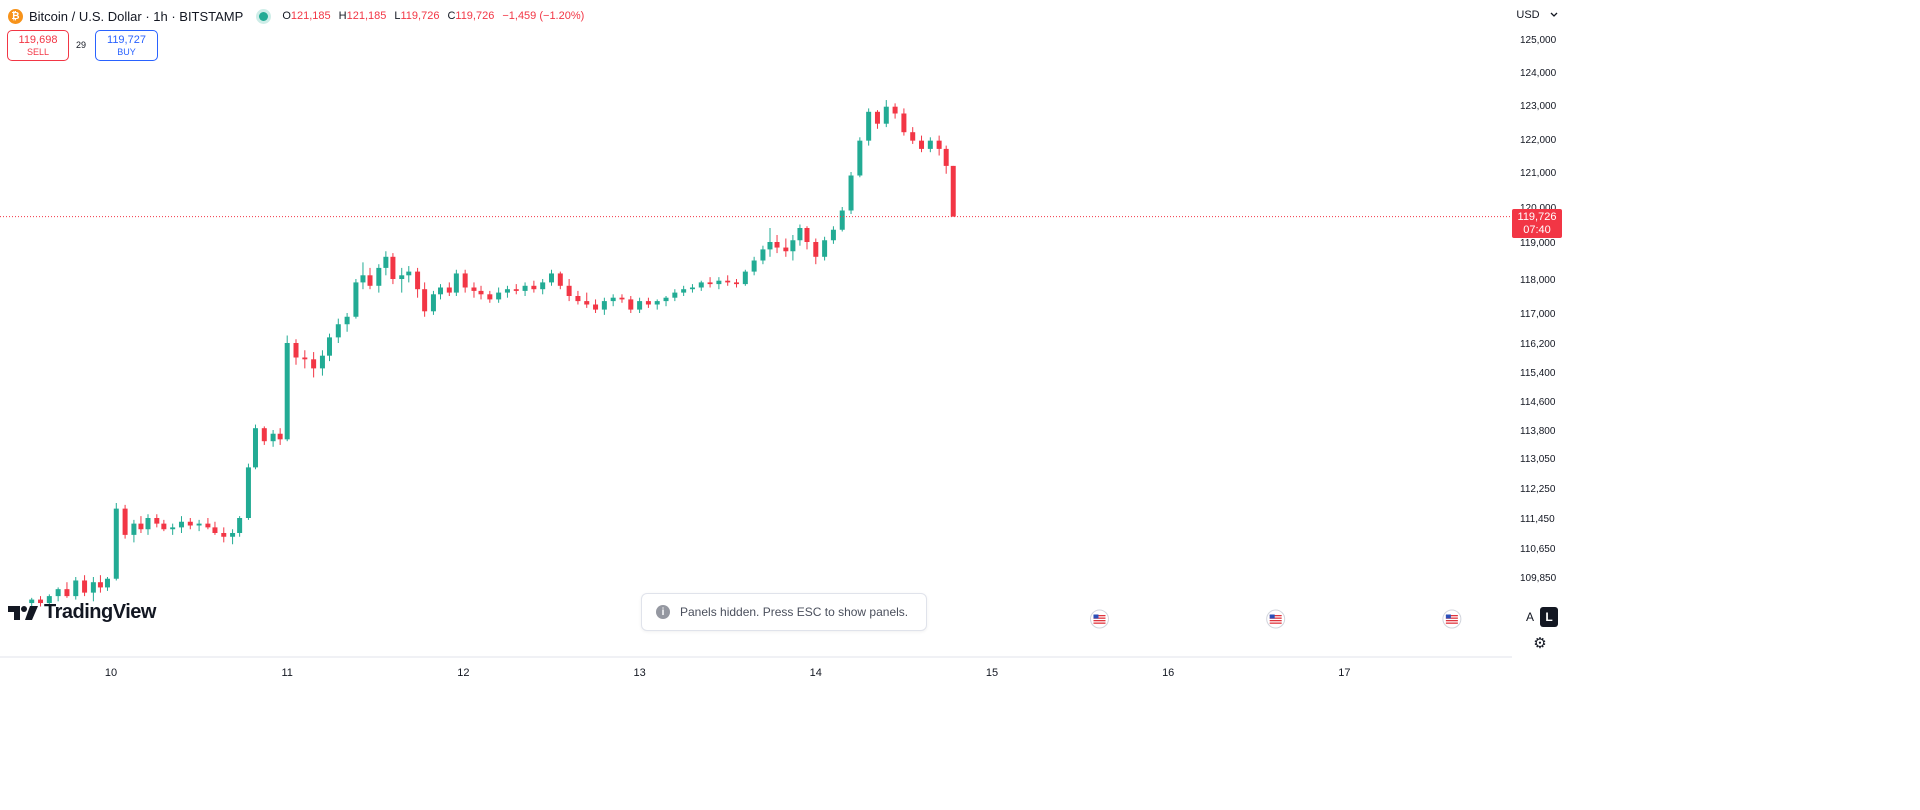 The height and width of the screenshot is (810, 1920). I want to click on price-tick-label: 113,800, so click(1538, 431).